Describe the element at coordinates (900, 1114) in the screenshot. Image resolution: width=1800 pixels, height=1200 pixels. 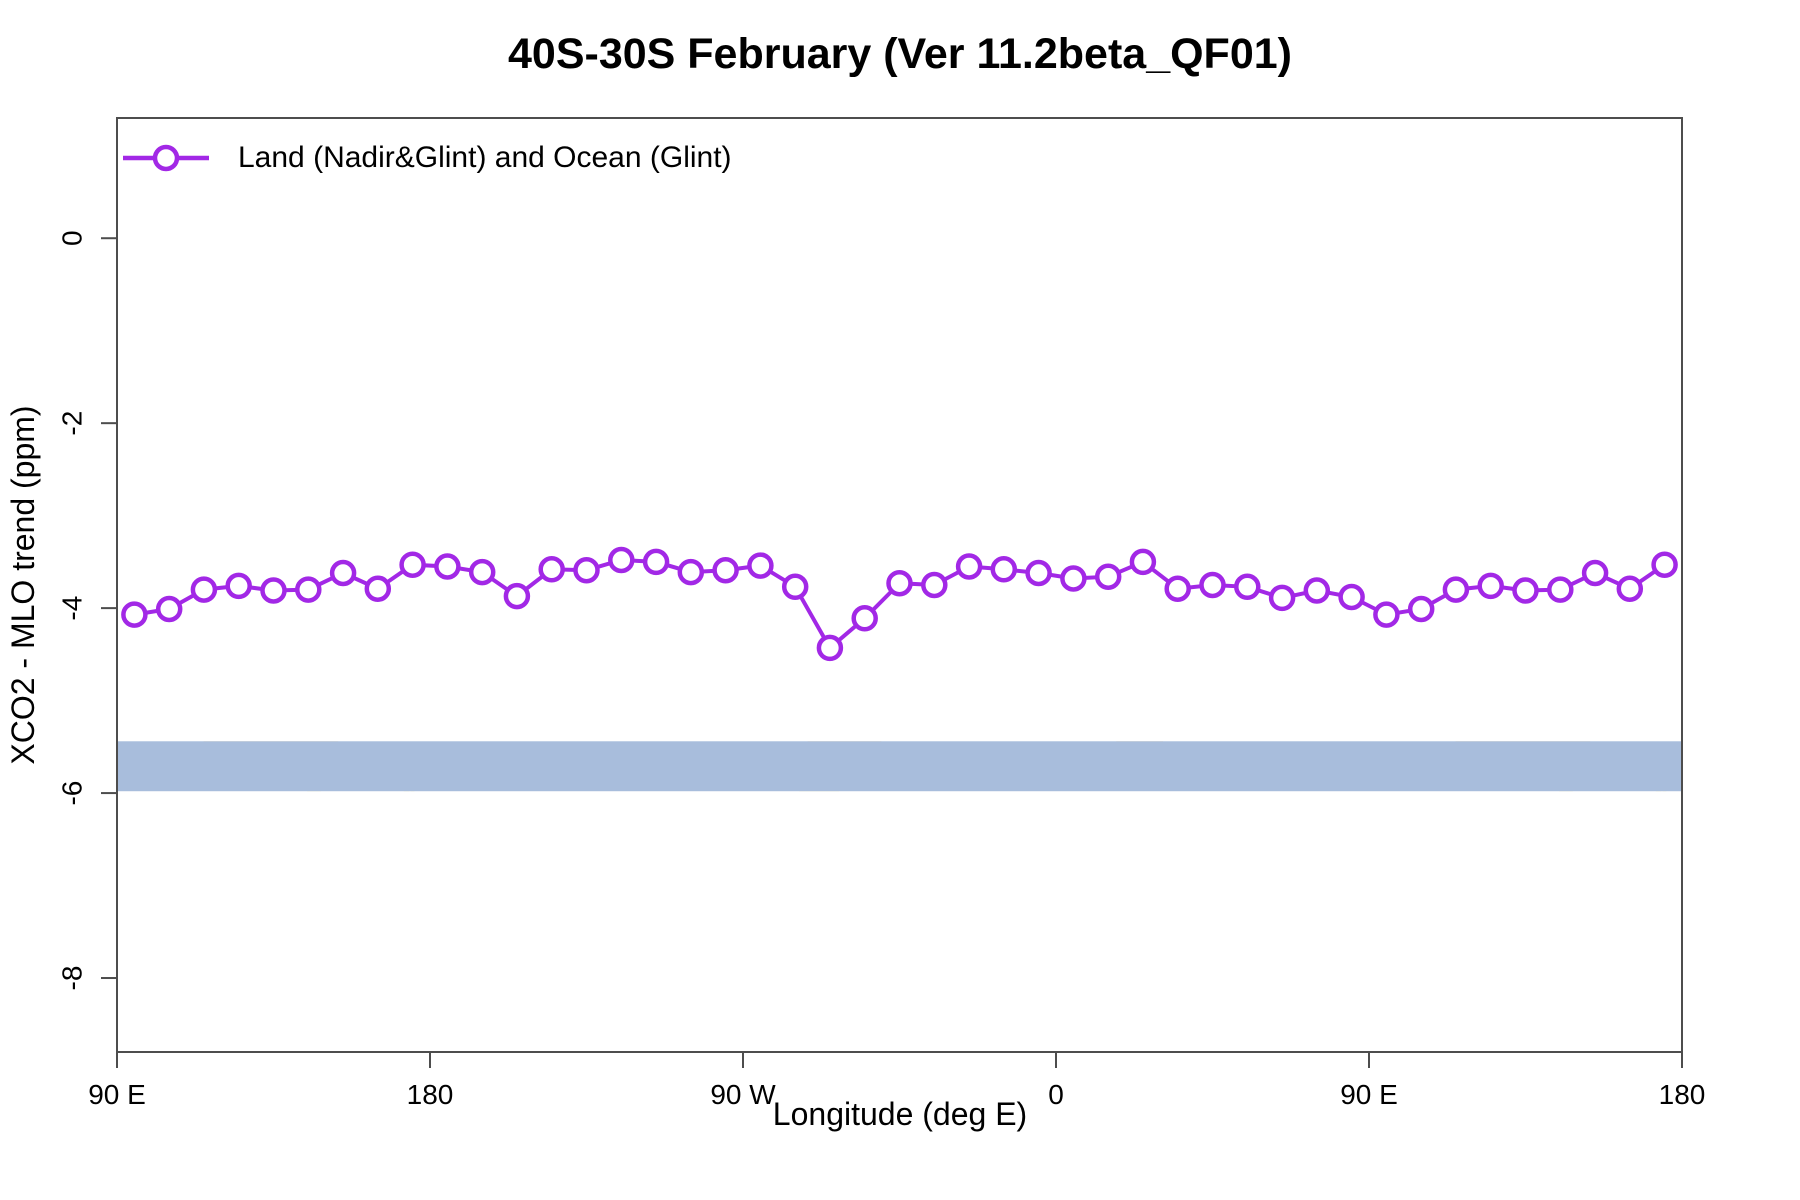
I see `x-axis-title: Longitude (deg E)` at that location.